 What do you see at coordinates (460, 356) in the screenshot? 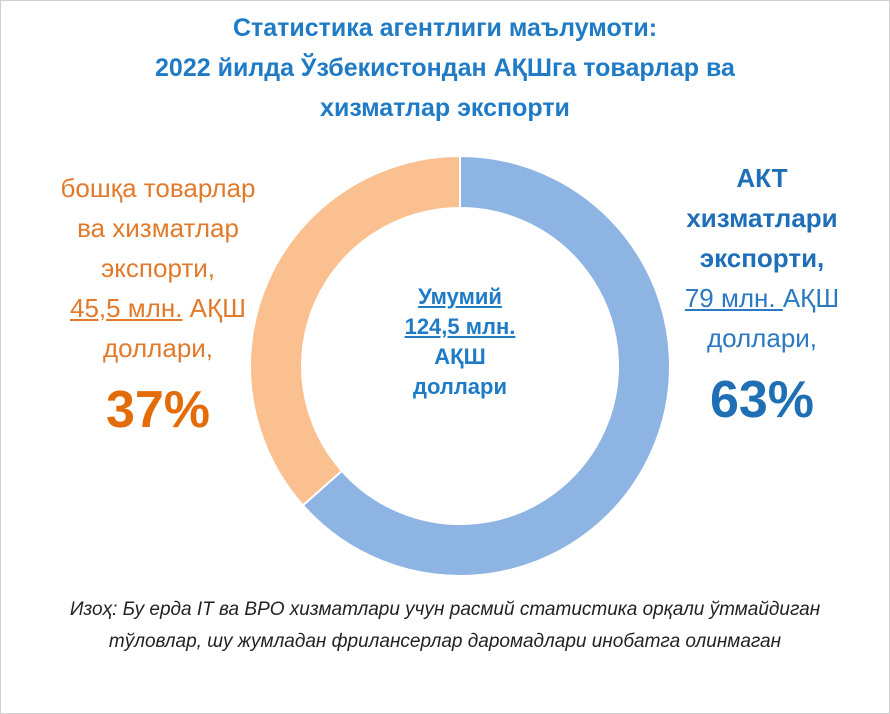
I see `center-line-3: АҚШ` at bounding box center [460, 356].